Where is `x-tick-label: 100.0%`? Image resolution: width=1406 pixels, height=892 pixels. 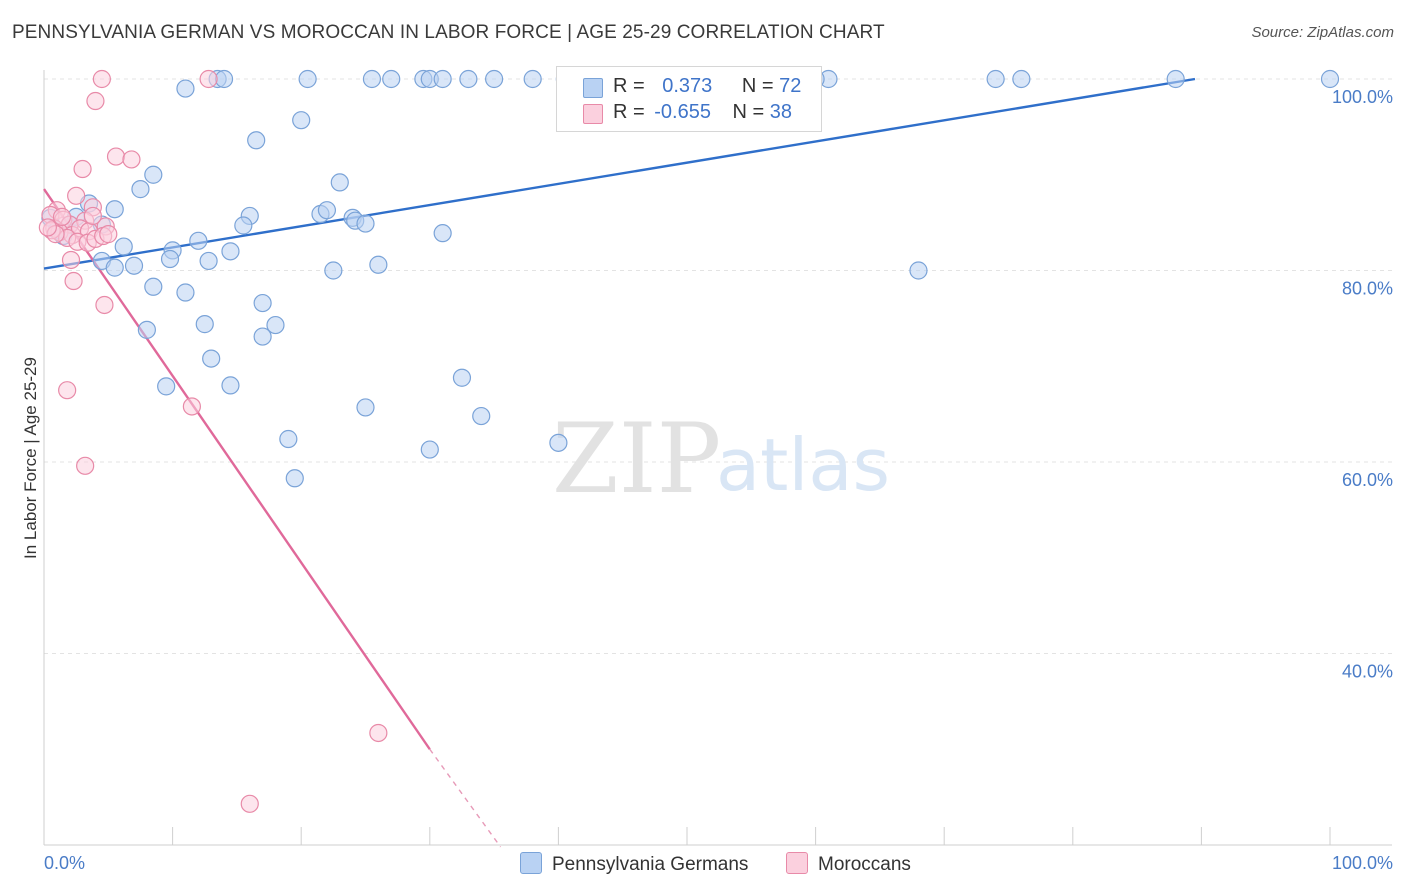
x-tick-label: 100.0% is located at coordinates (1362, 863).